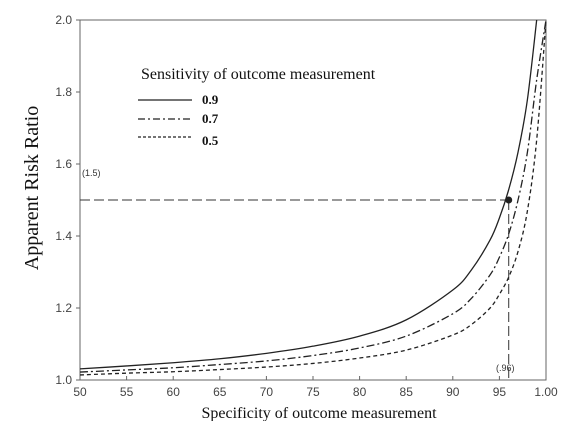 The width and height of the screenshot is (569, 421). Describe the element at coordinates (127, 392) in the screenshot. I see `x-tick-label: 55` at that location.